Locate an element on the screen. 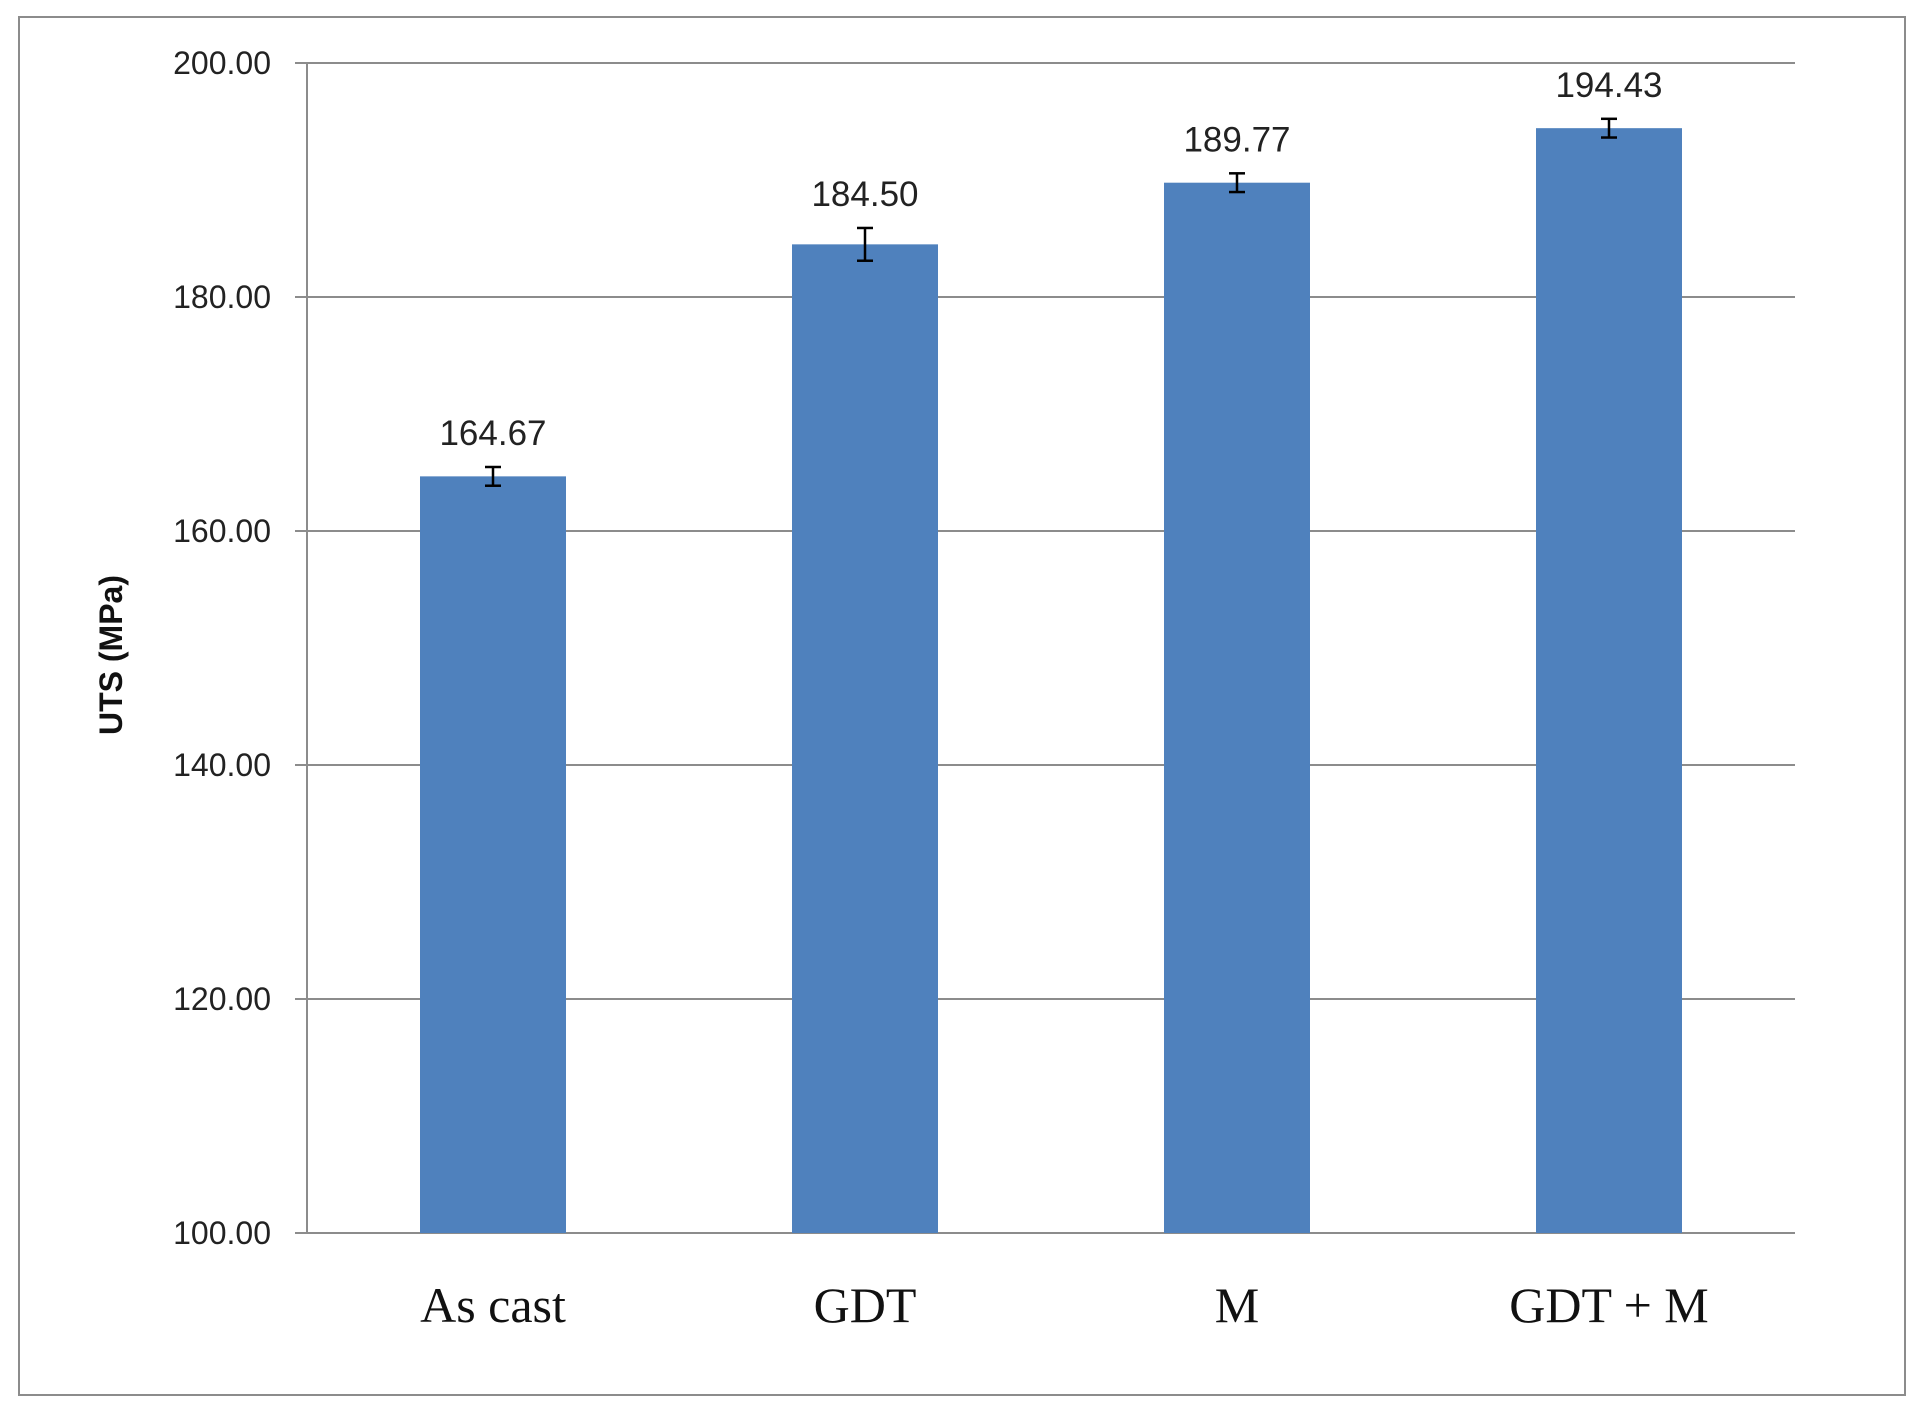 This screenshot has width=1921, height=1413. y-tick-label: 120.00 is located at coordinates (222, 999).